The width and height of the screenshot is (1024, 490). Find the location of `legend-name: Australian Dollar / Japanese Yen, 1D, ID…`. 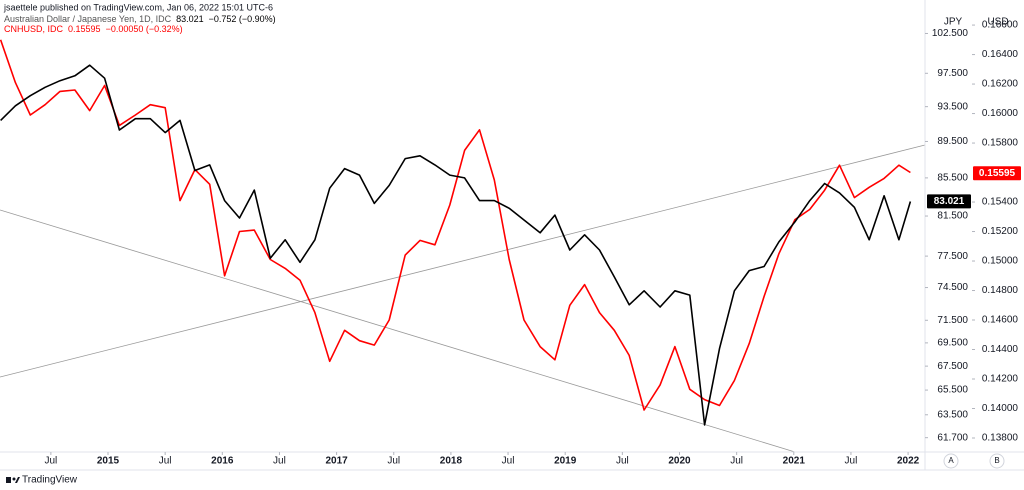

legend-name: Australian Dollar / Japanese Yen, 1D, ID… is located at coordinates (88, 19).